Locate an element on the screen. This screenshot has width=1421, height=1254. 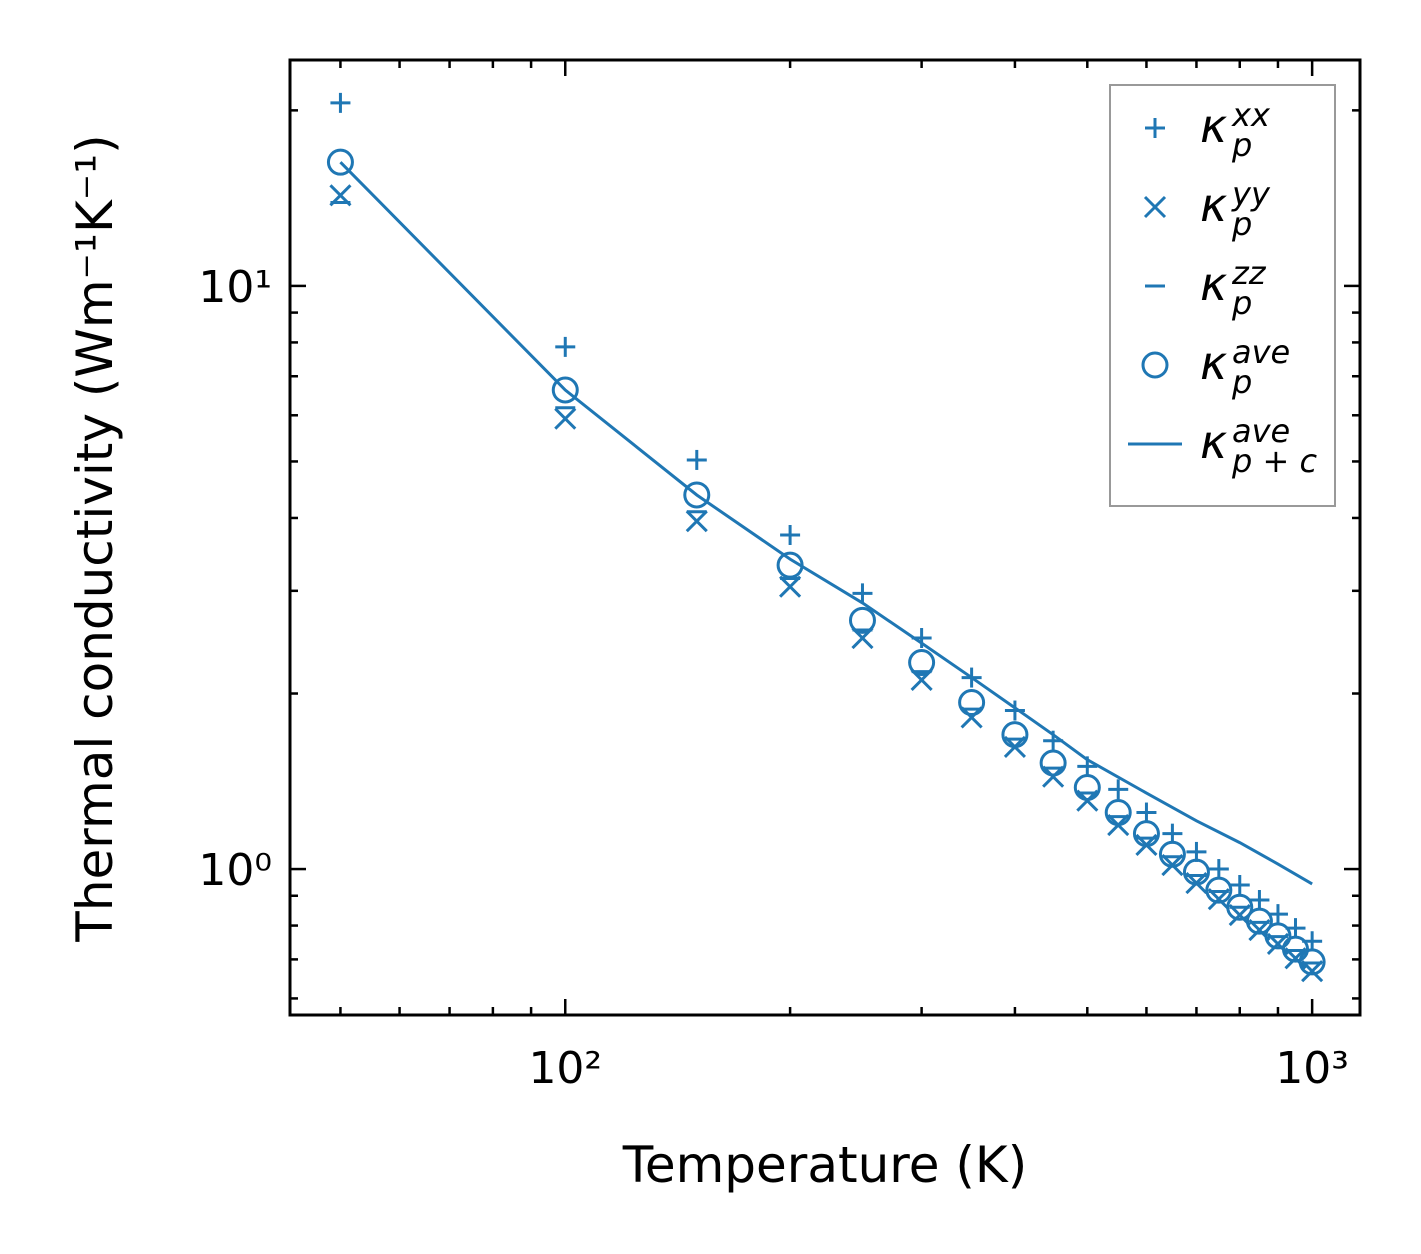
x-tick-label: 10² is located at coordinates (565, 1068).